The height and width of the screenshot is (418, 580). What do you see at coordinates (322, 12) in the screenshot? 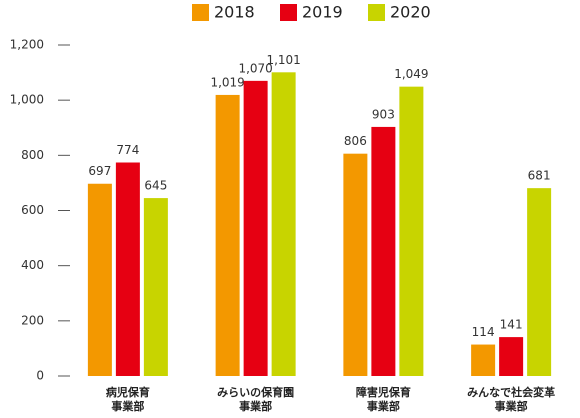
I see `legend-label: 2019` at bounding box center [322, 12].